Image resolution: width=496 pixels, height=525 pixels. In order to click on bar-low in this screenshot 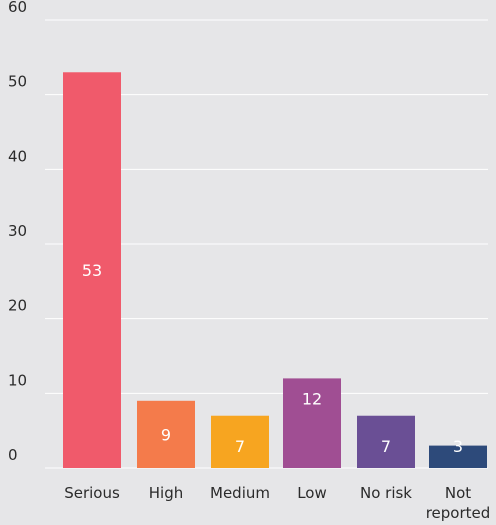, I will do `click(312, 423)`.